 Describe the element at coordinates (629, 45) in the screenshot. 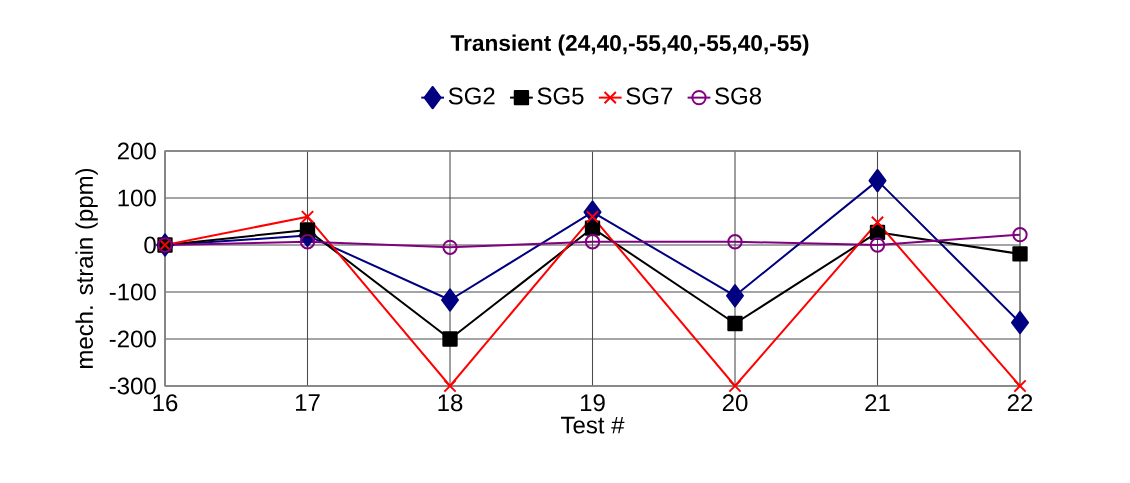

I see `chart-title: Transient (24,40,-55,40,-55,40,-55)` at that location.